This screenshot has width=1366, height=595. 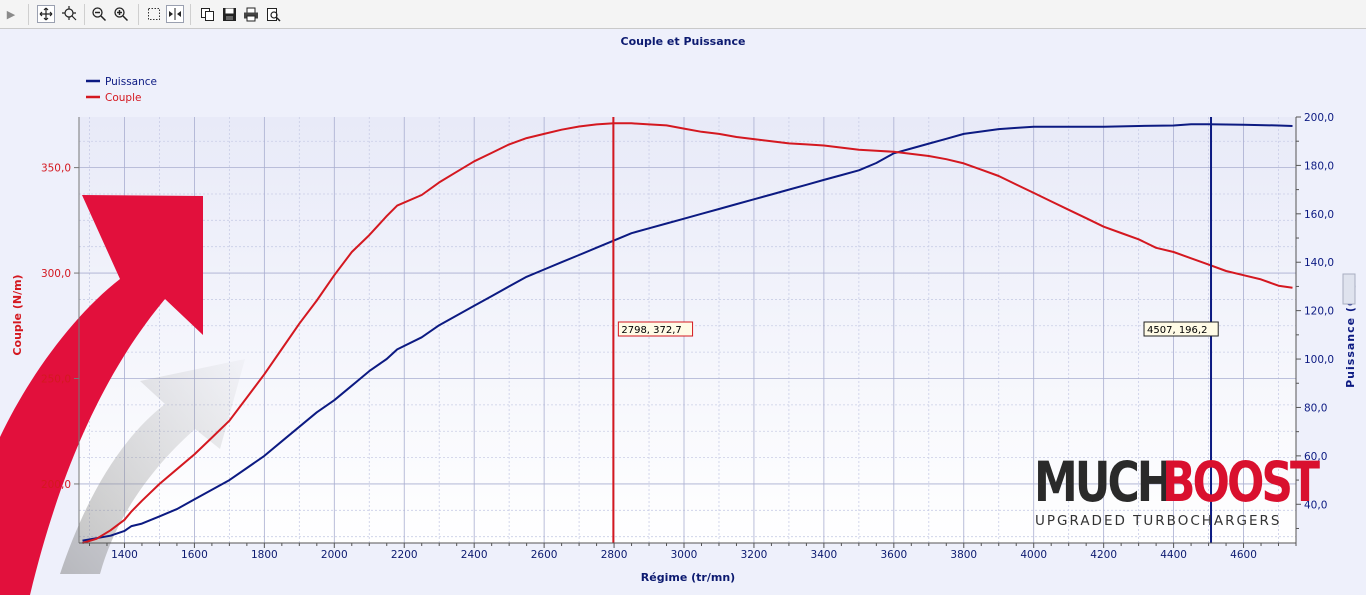 I want to click on right-tick-label: 60,0, so click(x=1315, y=457).